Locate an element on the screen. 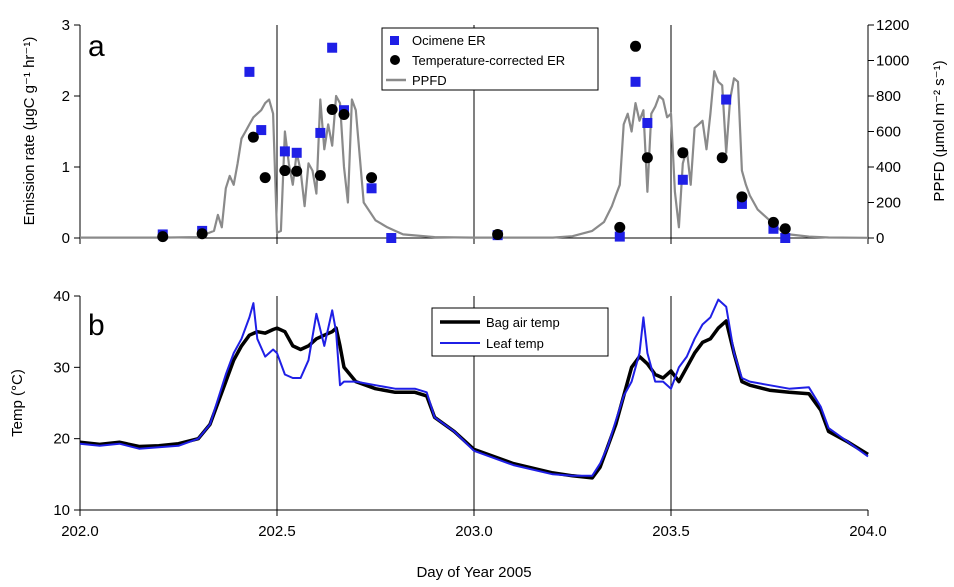  panel-a-y-axis-label: Emission rate (μgC g⁻¹ hr⁻¹) is located at coordinates (29, 131).